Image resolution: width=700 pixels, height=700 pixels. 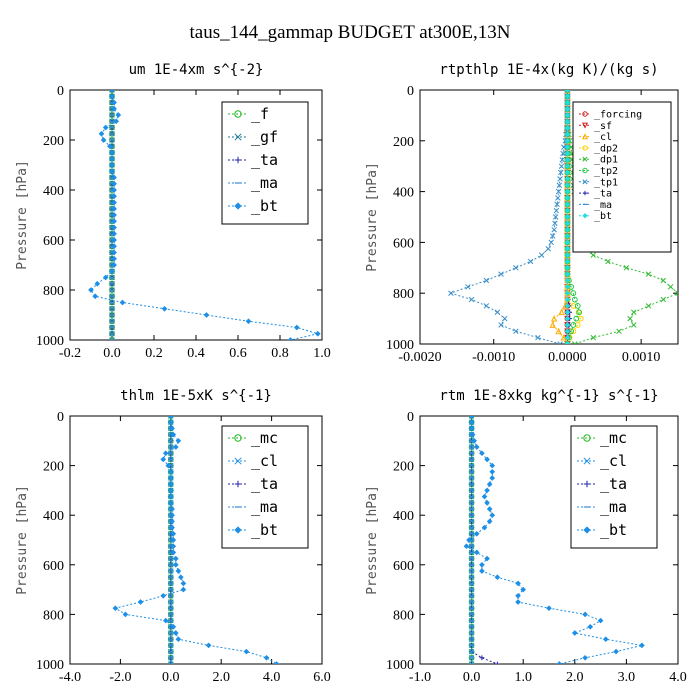 I want to click on x-tick-label: -0.2, so click(x=70, y=353).